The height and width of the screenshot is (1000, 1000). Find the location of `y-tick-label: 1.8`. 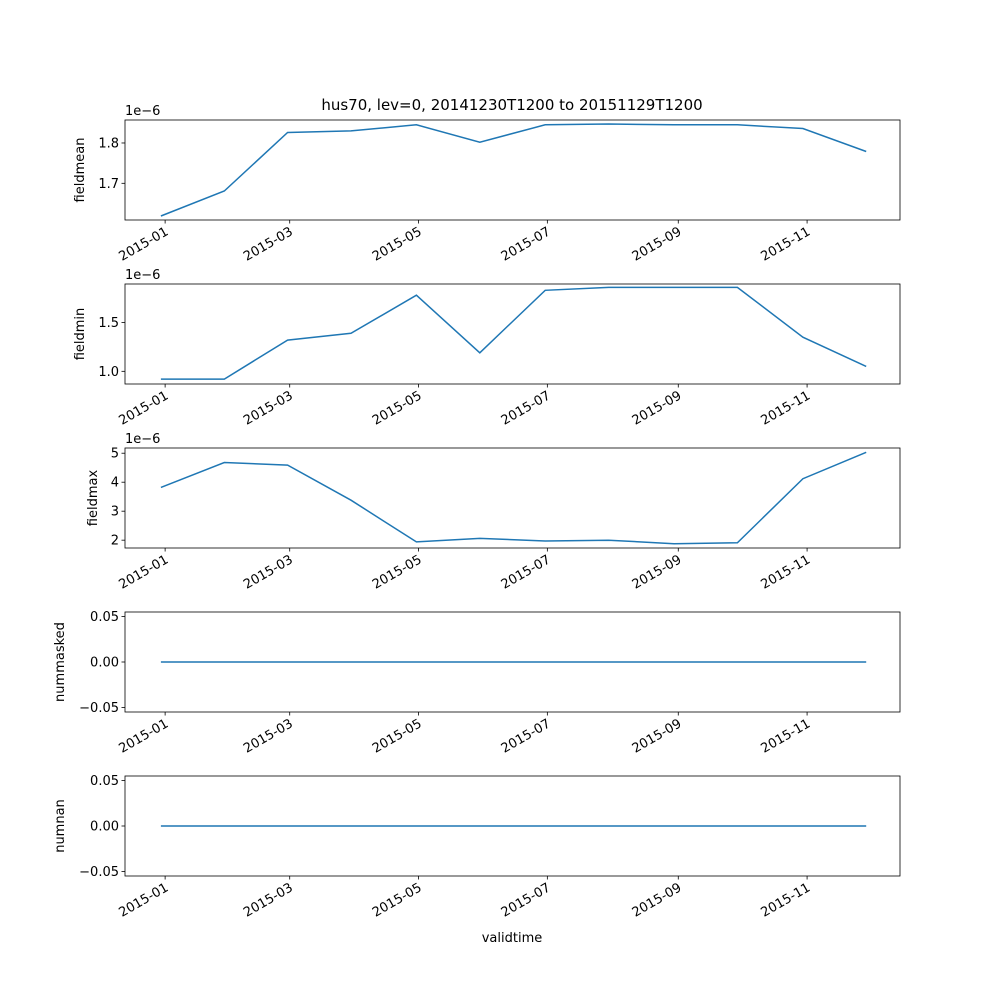

y-tick-label: 1.8 is located at coordinates (108, 143).